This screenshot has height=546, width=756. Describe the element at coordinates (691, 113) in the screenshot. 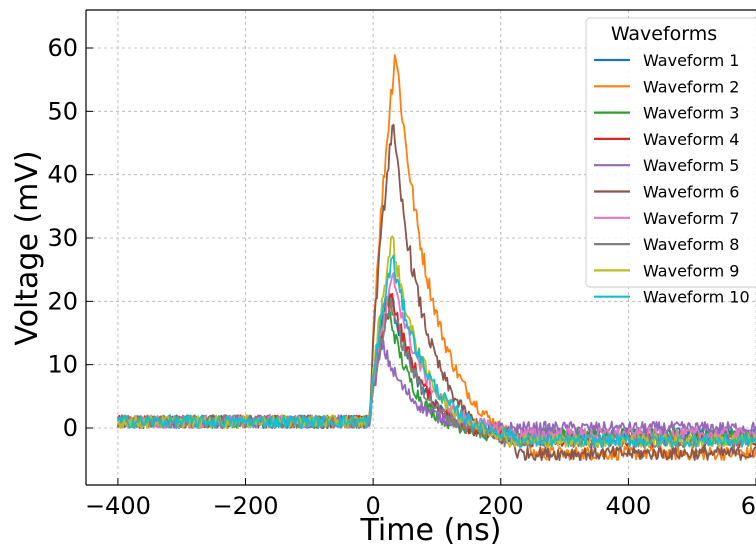

I see `legend-label: Waveform 3` at that location.